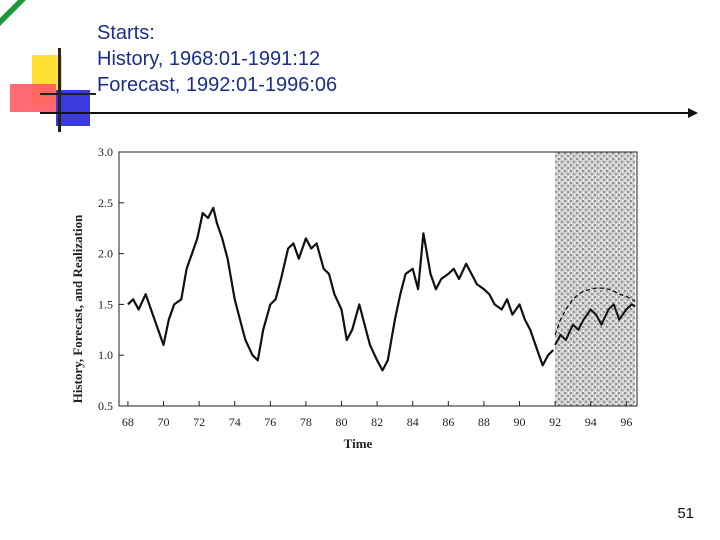 Image resolution: width=720 pixels, height=540 pixels. I want to click on x-axis-label: Time, so click(358, 443).